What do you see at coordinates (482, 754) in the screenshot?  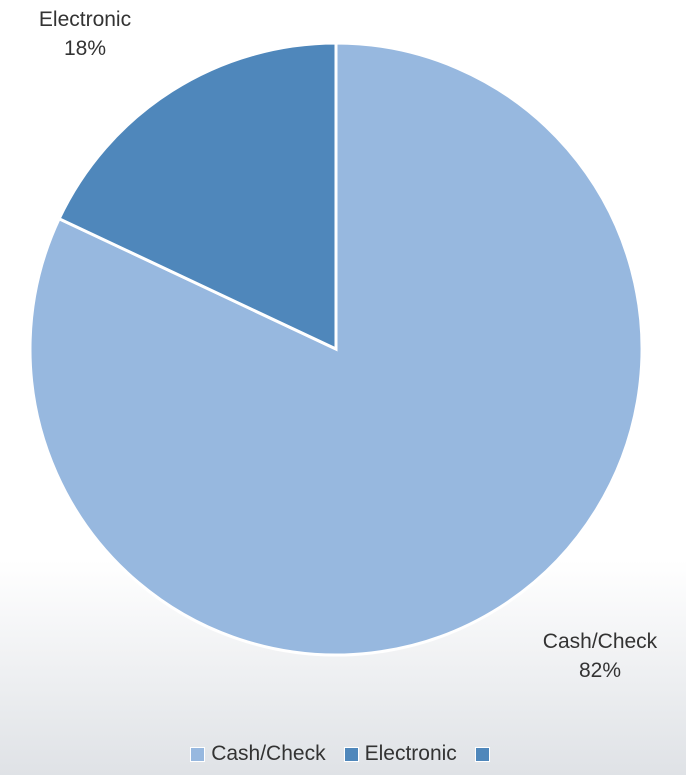 I see `legend-swatch-unlabeled` at bounding box center [482, 754].